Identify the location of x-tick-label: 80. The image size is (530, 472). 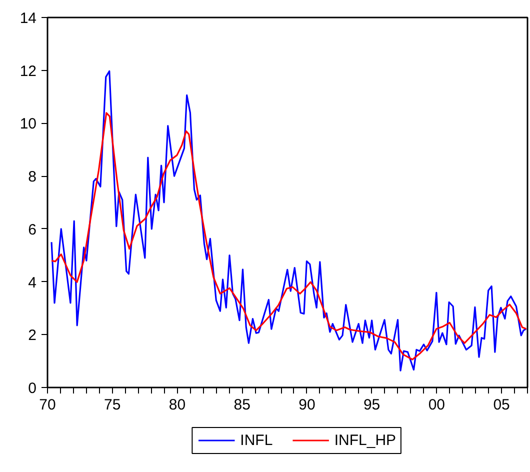
(177, 405).